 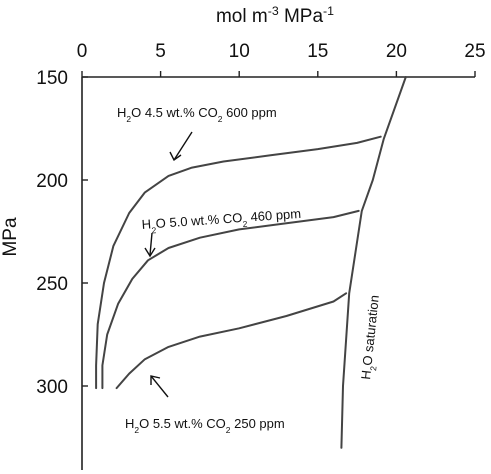 I want to click on y-tick-label: 150, so click(x=52, y=78).